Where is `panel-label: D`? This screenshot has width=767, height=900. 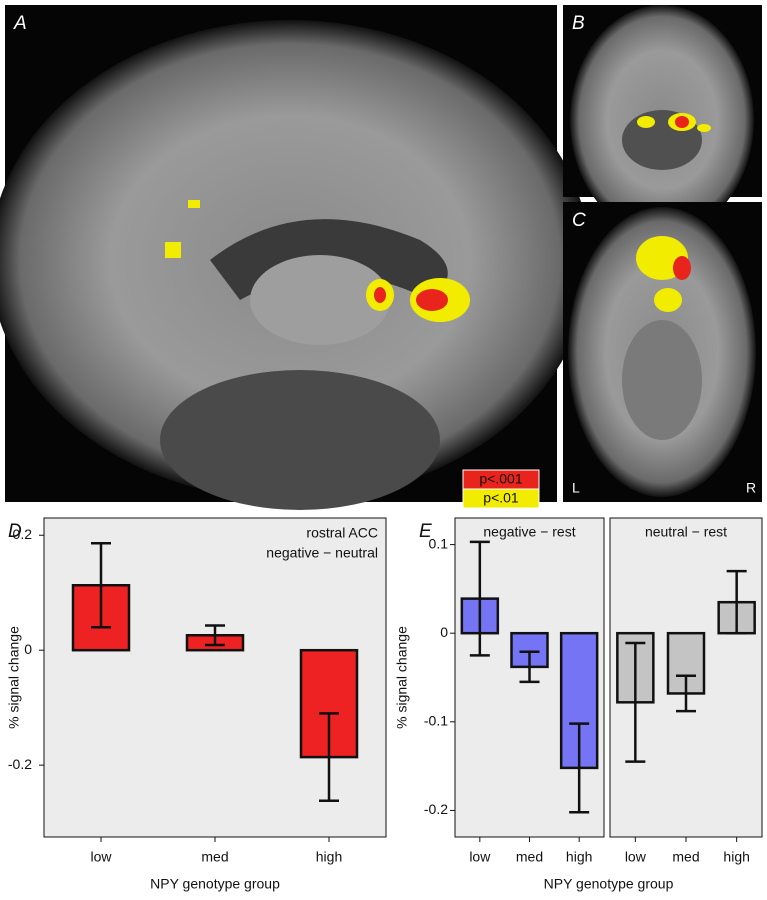
panel-label: D is located at coordinates (15, 531).